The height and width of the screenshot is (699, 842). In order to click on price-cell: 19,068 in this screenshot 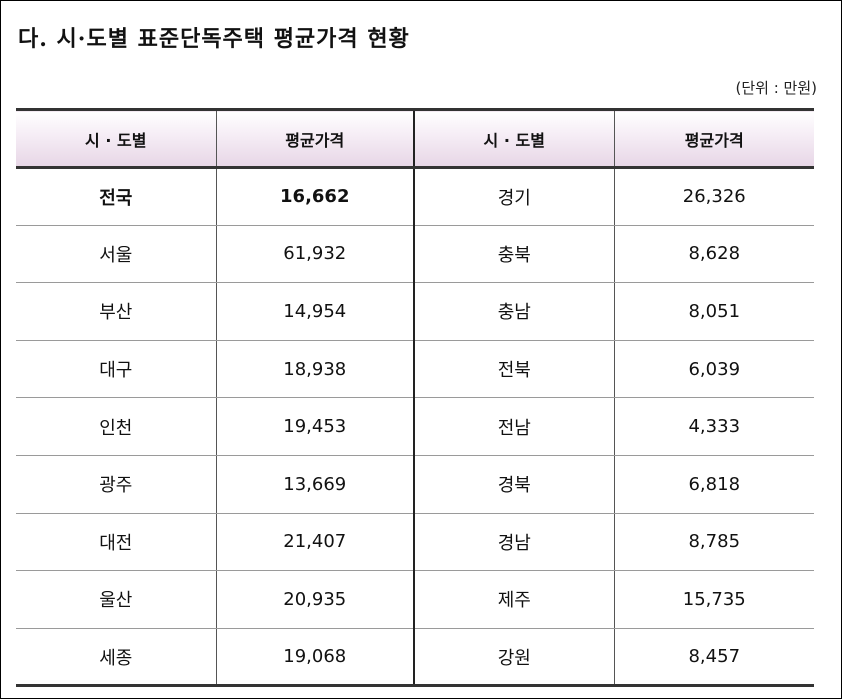, I will do `click(314, 658)`.